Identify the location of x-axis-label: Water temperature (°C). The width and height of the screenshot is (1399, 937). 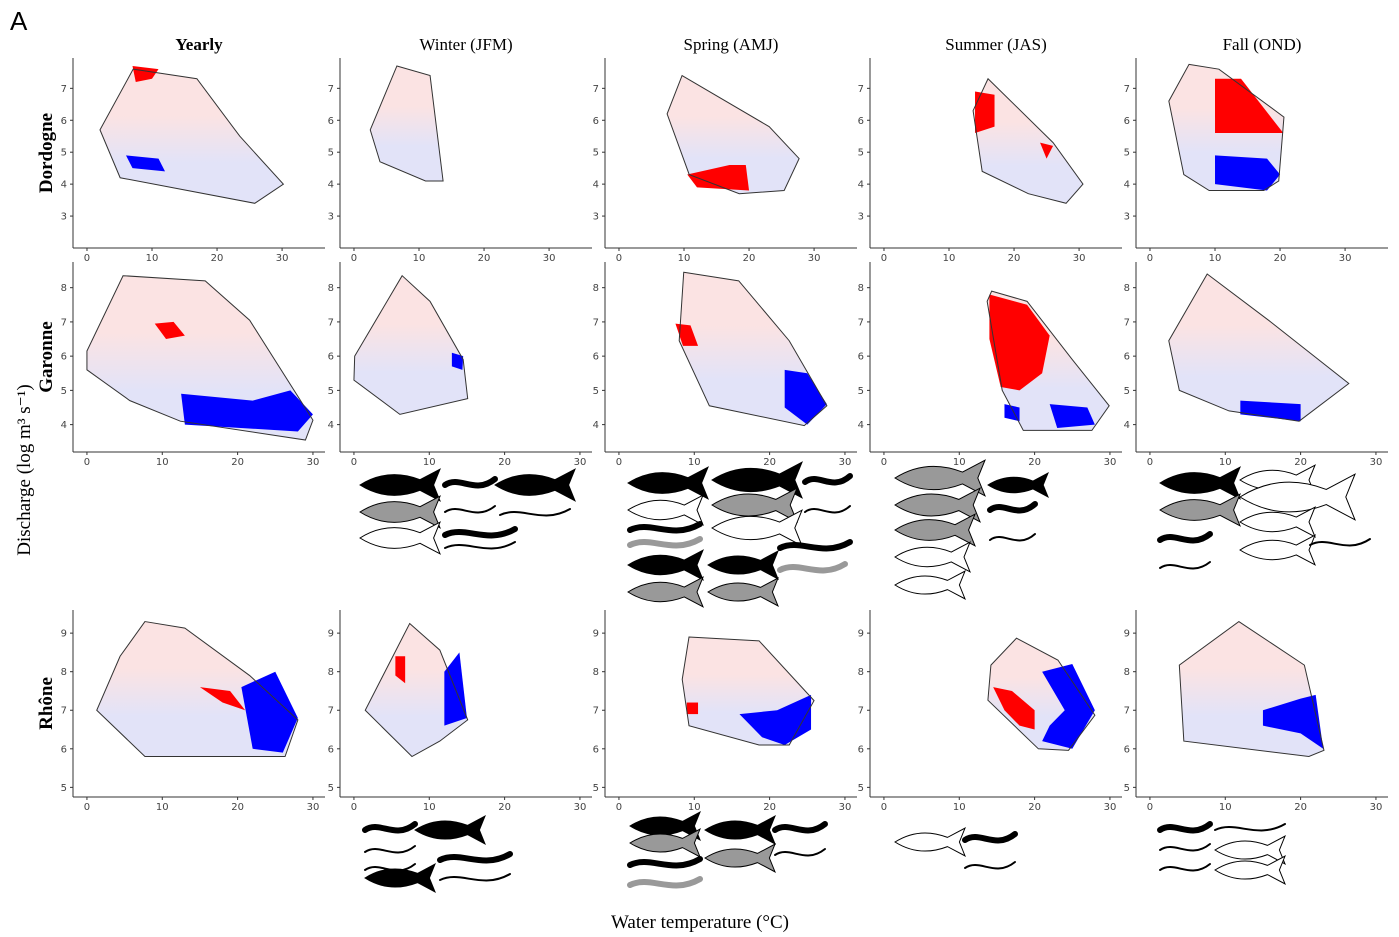
(700, 922).